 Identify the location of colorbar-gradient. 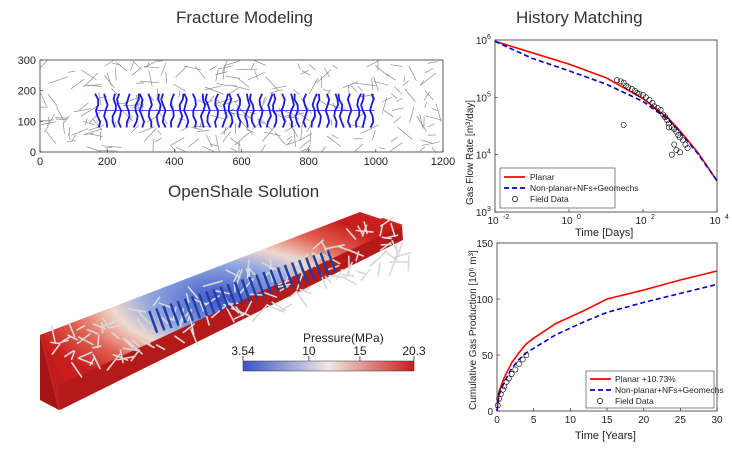
(328, 366).